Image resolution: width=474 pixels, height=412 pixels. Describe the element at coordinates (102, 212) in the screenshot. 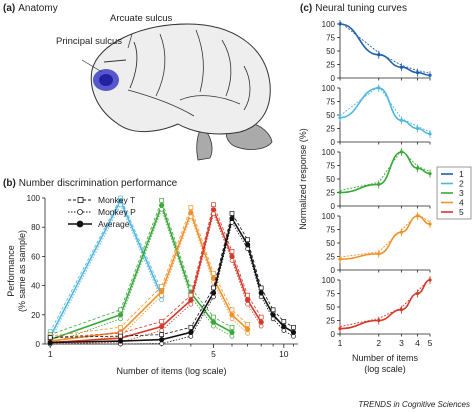

I see `b-legend: Monkey T Monkey P Average` at that location.